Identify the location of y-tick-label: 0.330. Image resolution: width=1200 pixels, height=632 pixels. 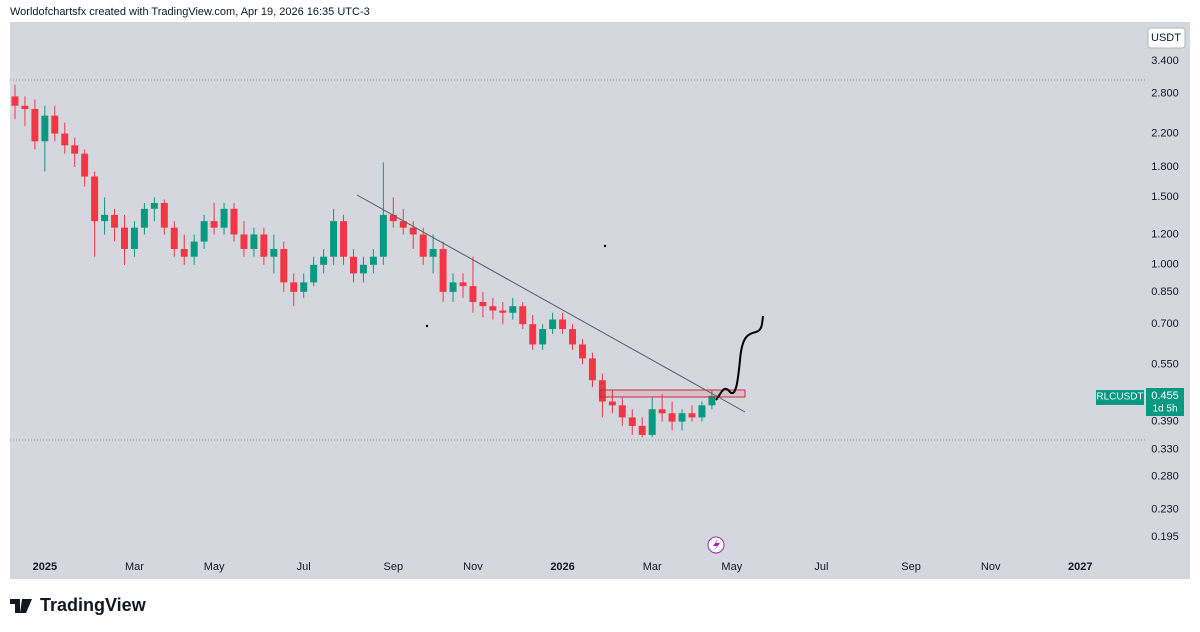
(1165, 449).